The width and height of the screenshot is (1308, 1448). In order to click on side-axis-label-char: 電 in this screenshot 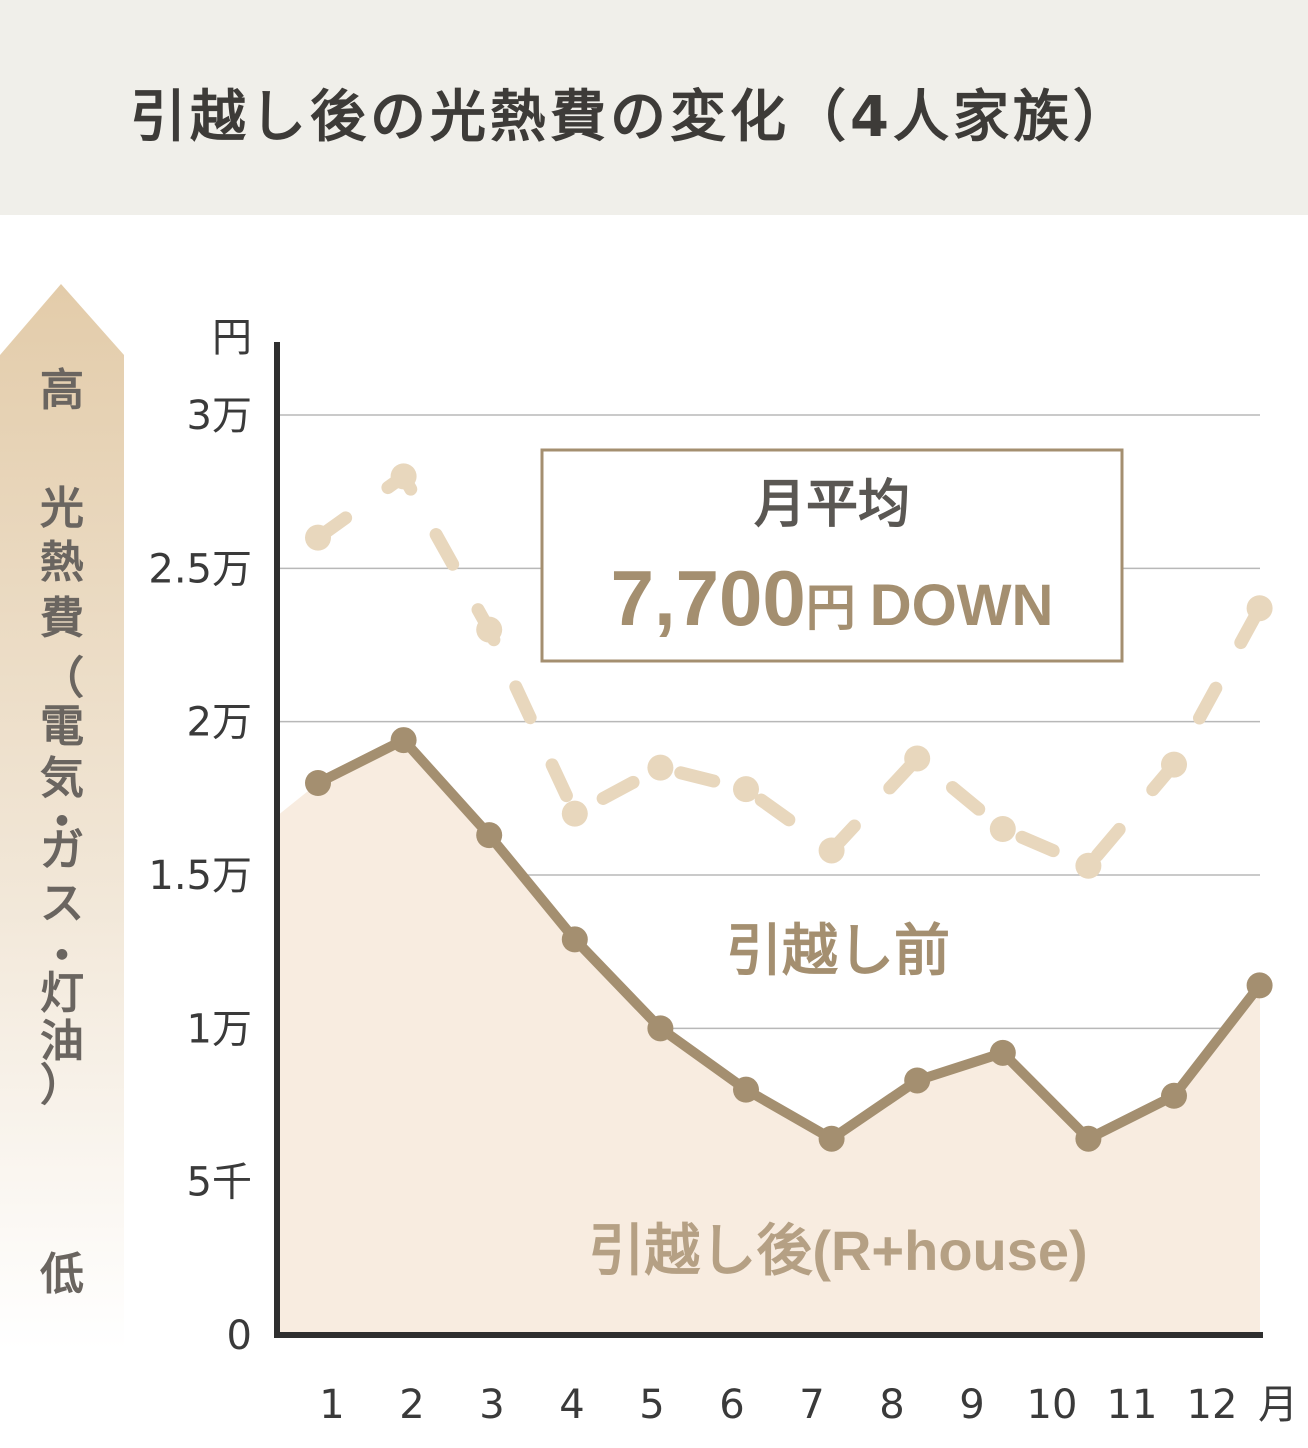, I will do `click(62, 726)`.